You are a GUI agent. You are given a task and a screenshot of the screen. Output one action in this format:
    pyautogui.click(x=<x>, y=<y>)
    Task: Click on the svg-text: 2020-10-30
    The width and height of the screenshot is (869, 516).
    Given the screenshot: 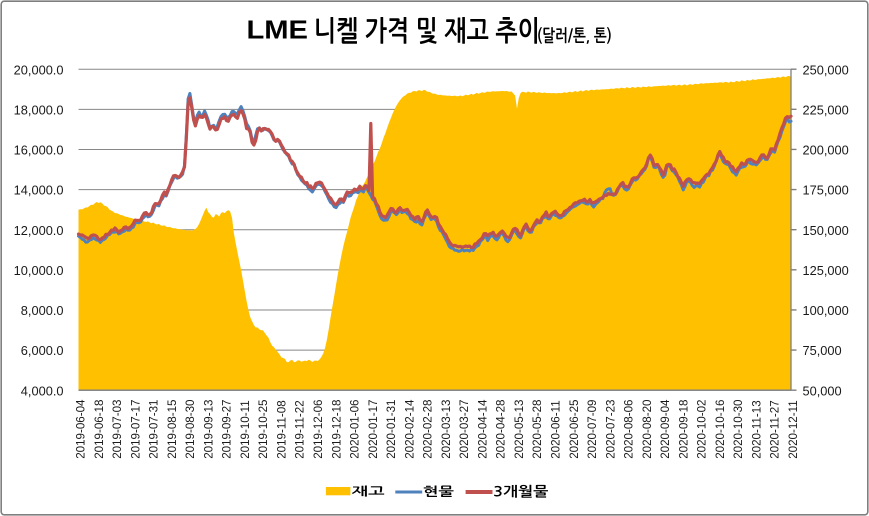 What is the action you would take?
    pyautogui.click(x=738, y=428)
    